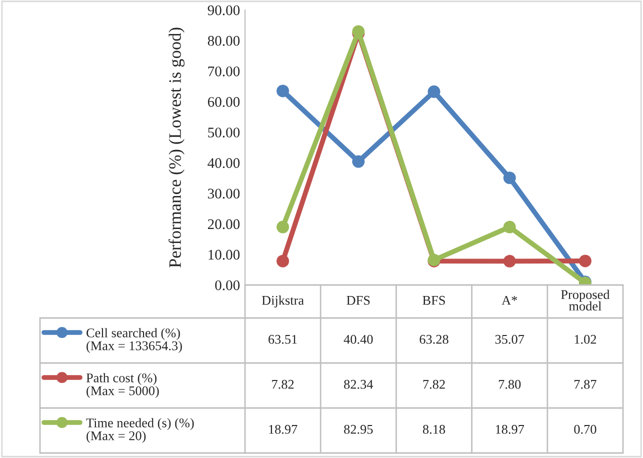 The image size is (643, 458). What do you see at coordinates (176, 148) in the screenshot?
I see `y-axis-title: Performance (%) (Lowest is good)` at bounding box center [176, 148].